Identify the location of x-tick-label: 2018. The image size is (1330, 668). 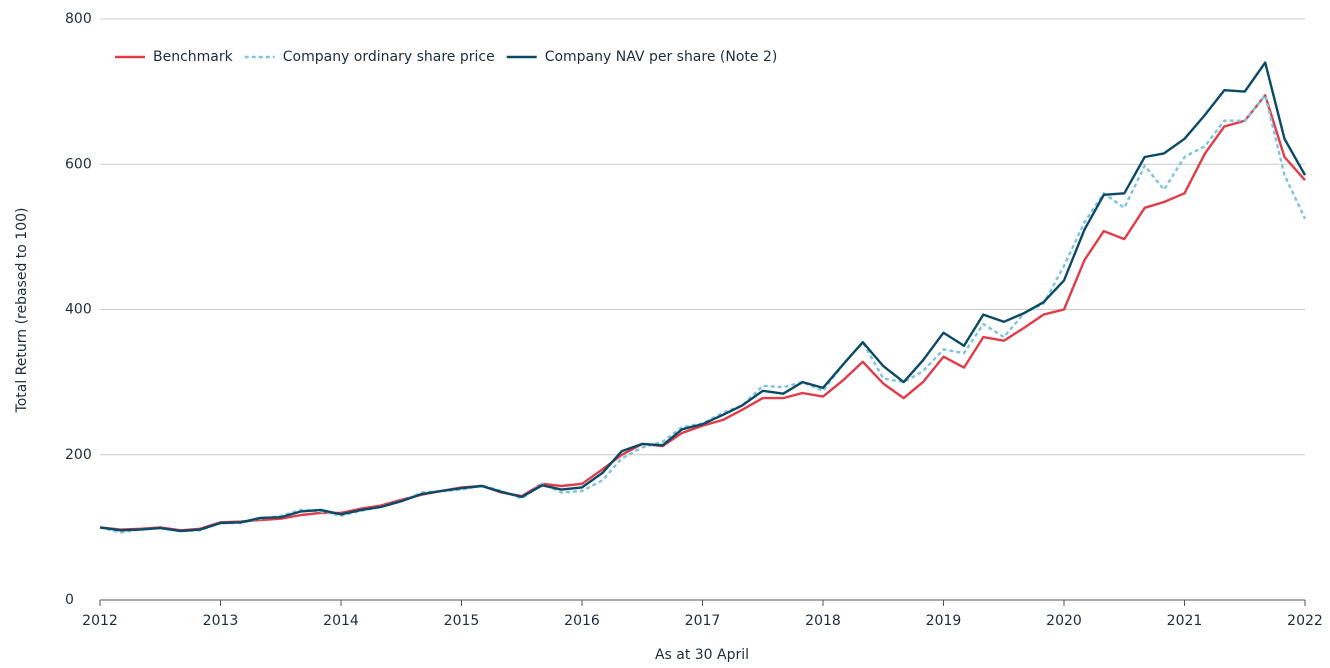
(823, 621).